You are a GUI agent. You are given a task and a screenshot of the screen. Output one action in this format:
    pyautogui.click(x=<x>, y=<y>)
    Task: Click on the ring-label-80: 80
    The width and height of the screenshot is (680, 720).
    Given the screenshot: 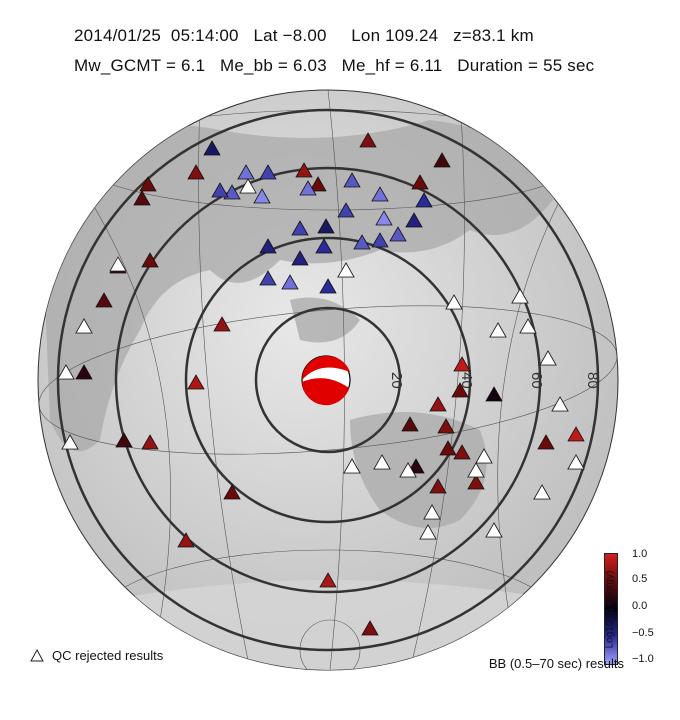 What is the action you would take?
    pyautogui.click(x=592, y=380)
    